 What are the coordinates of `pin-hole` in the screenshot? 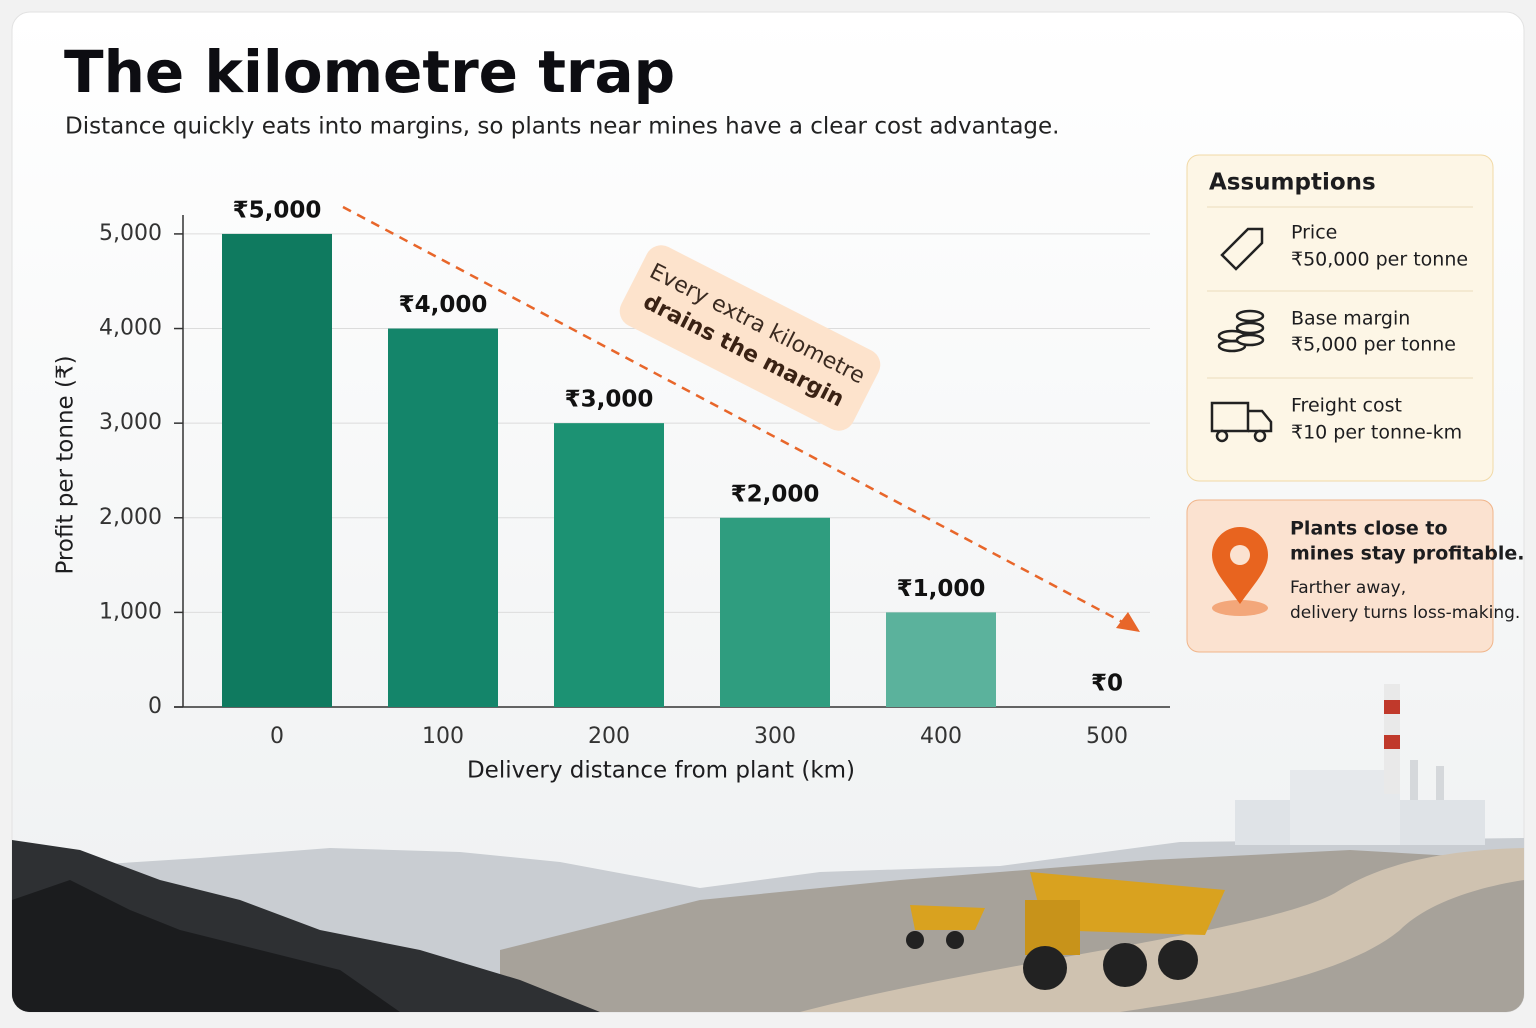 It's located at (1240, 555).